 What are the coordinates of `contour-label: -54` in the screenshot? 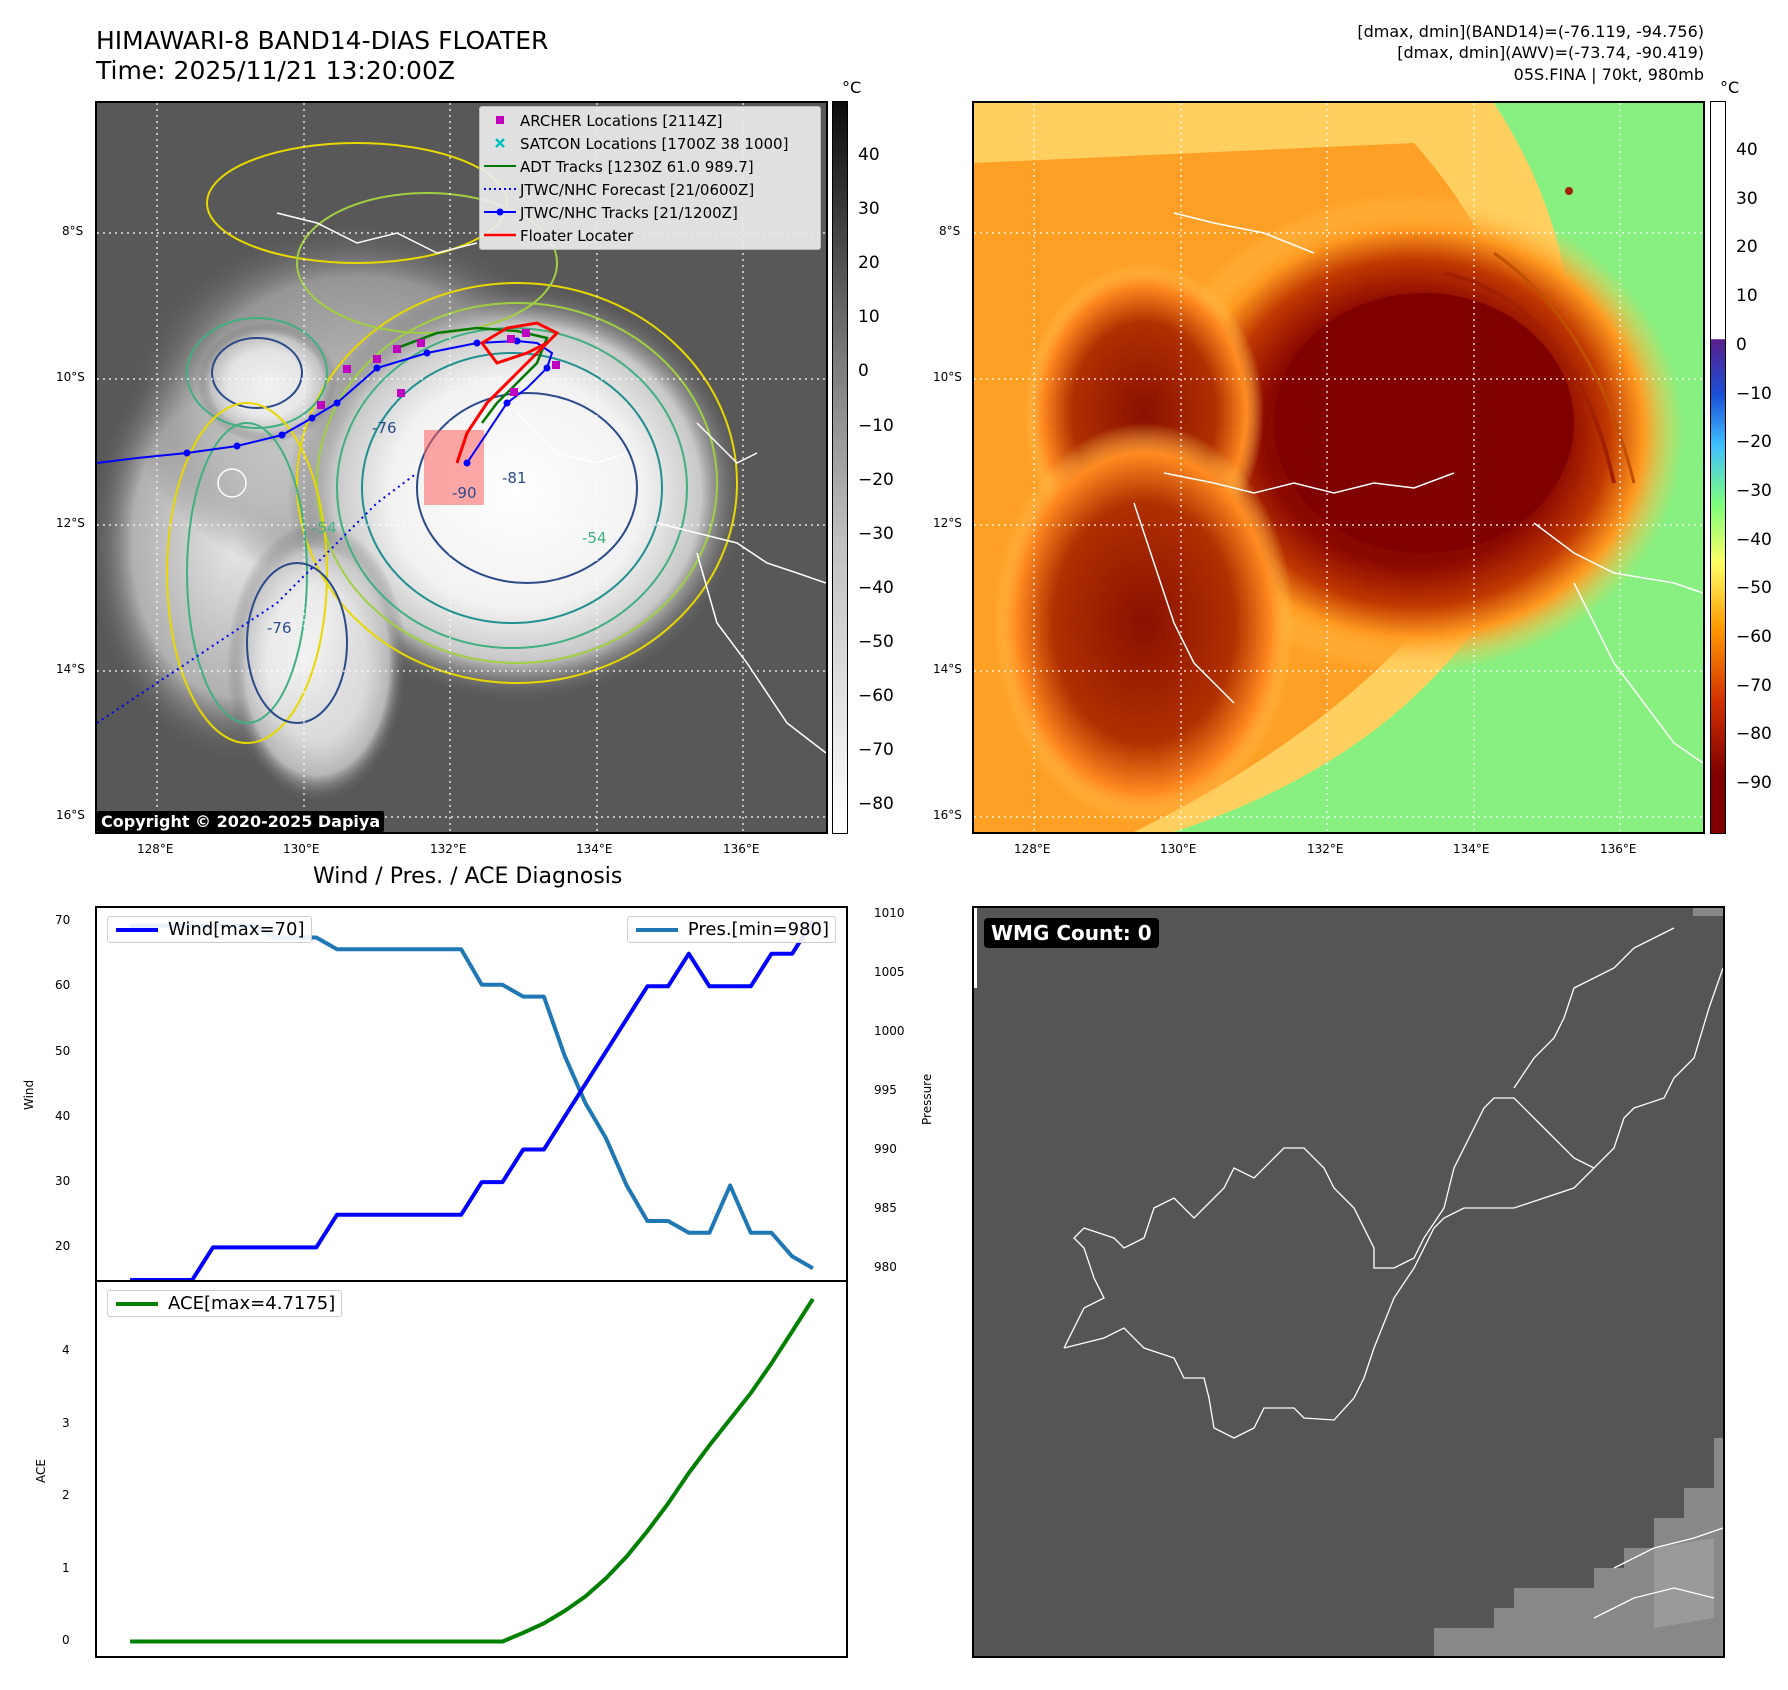 It's located at (594, 538).